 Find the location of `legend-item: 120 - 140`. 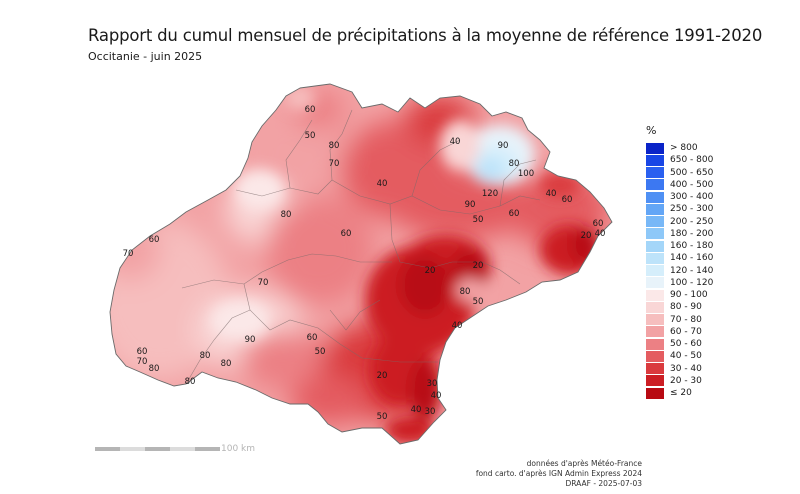

legend-item: 120 - 140 is located at coordinates (701, 271).